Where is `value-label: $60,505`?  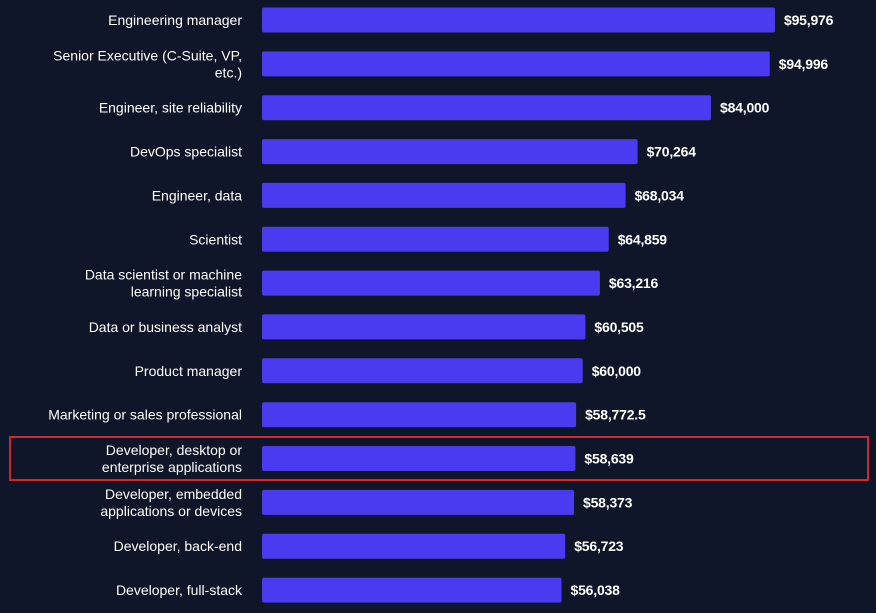 value-label: $60,505 is located at coordinates (619, 327).